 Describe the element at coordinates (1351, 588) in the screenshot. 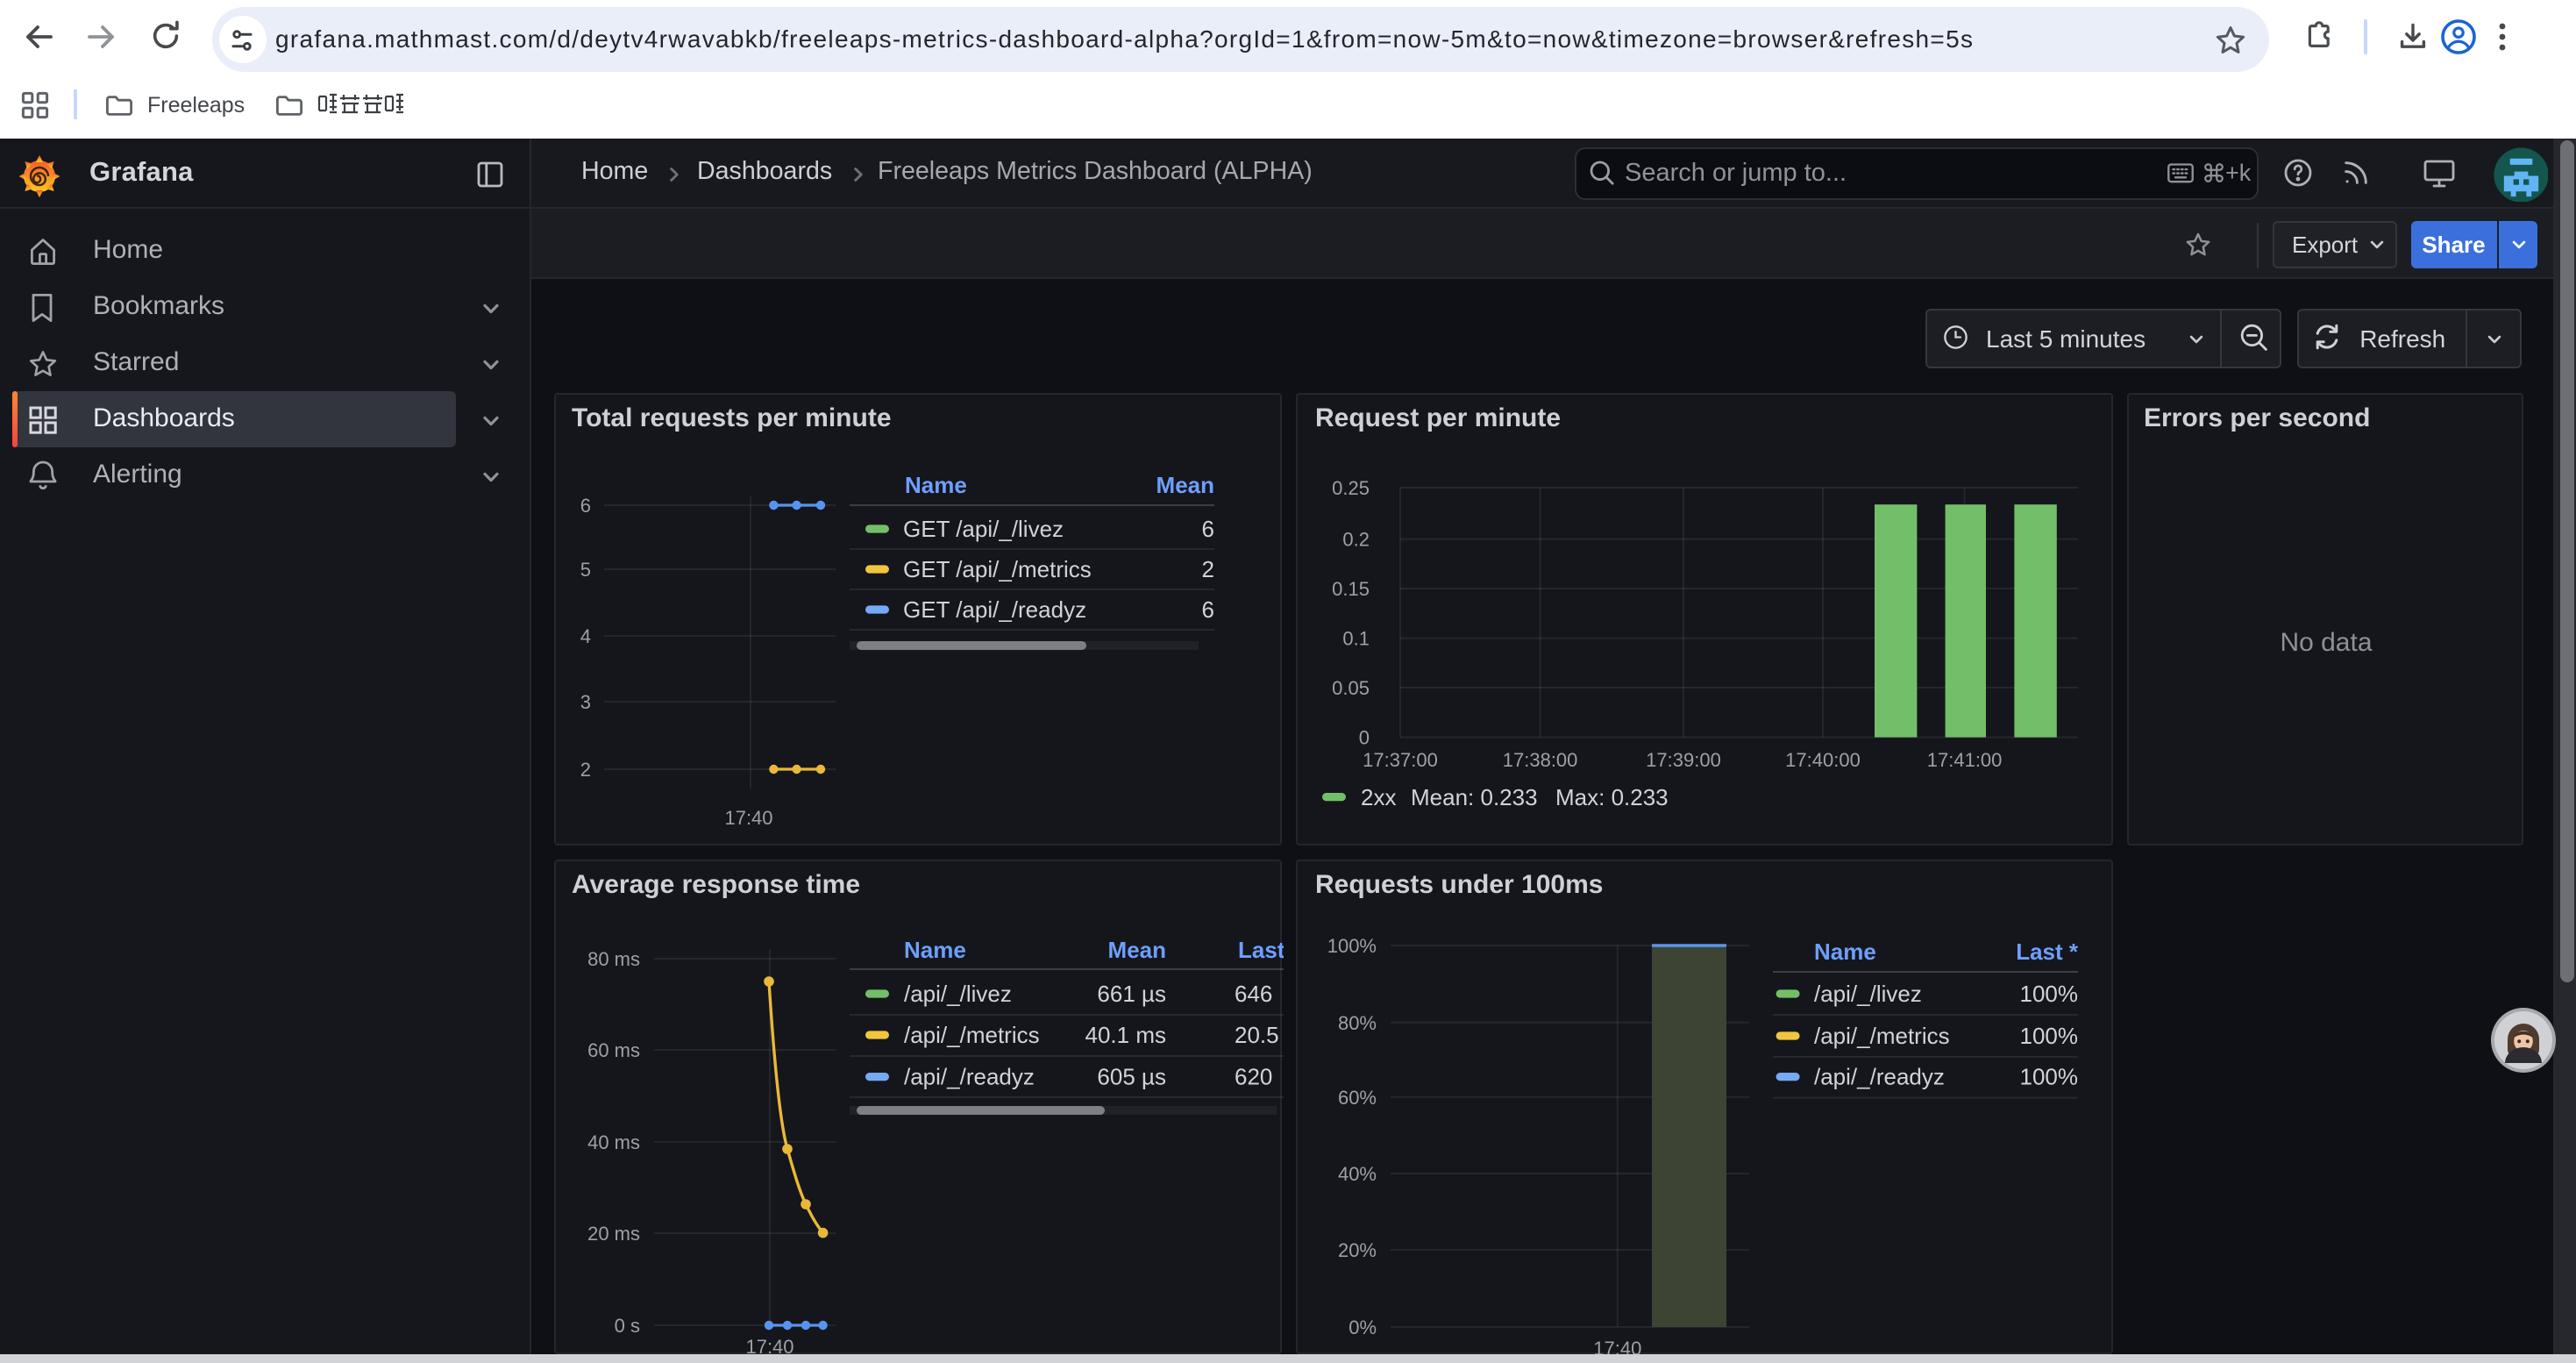

I see `svg-text: 0.15` at that location.